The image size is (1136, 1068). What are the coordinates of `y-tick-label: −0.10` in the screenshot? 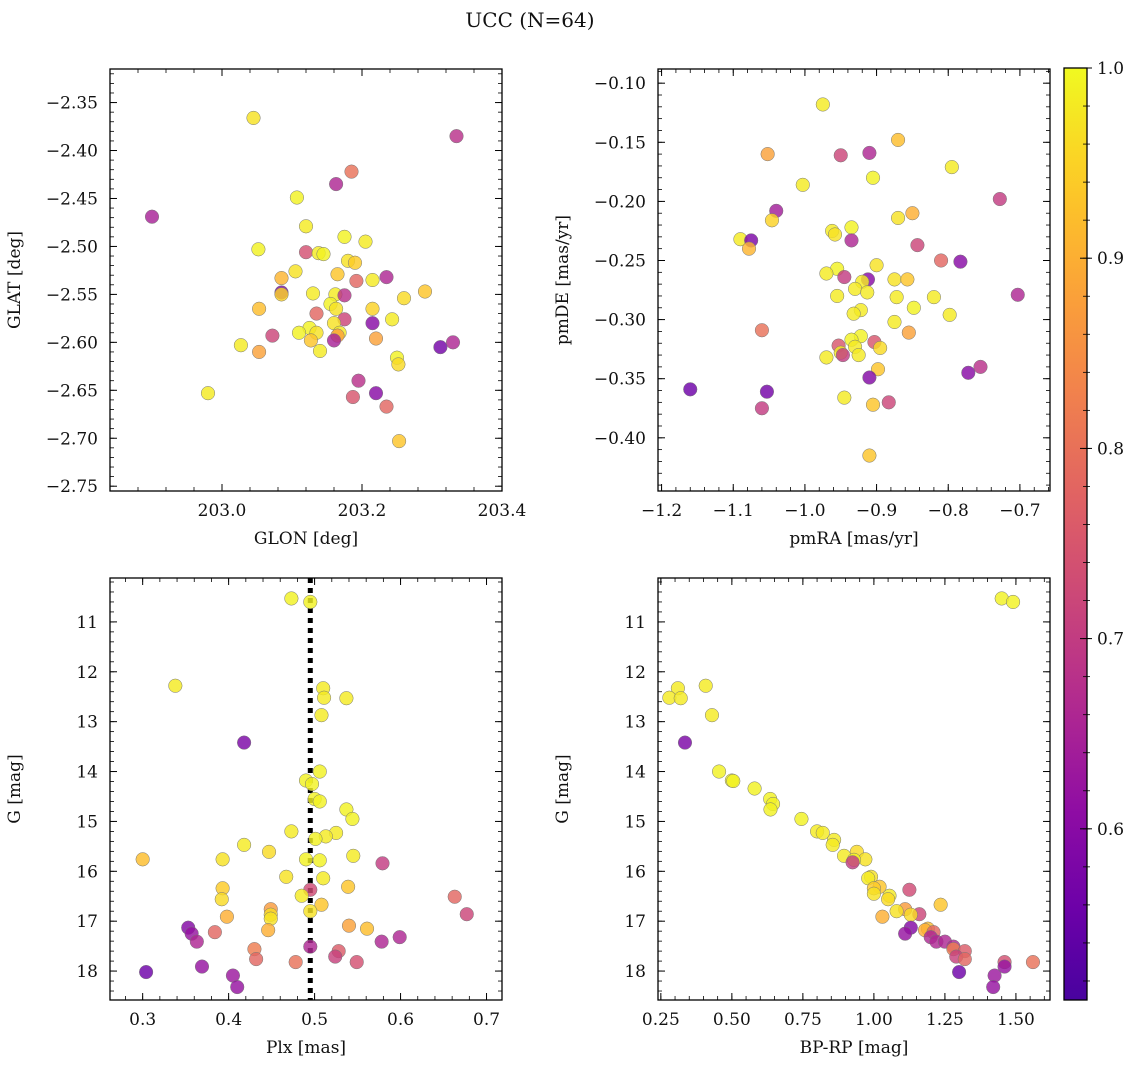 It's located at (620, 84).